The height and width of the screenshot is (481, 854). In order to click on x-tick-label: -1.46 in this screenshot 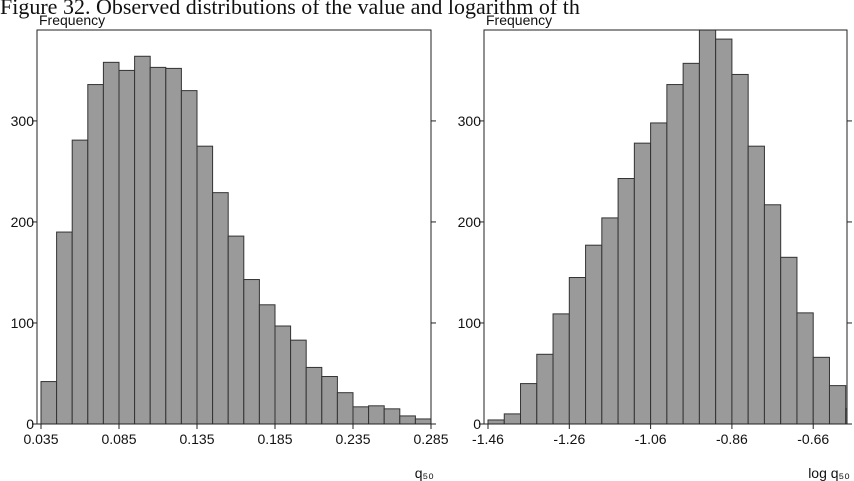, I will do `click(488, 439)`.